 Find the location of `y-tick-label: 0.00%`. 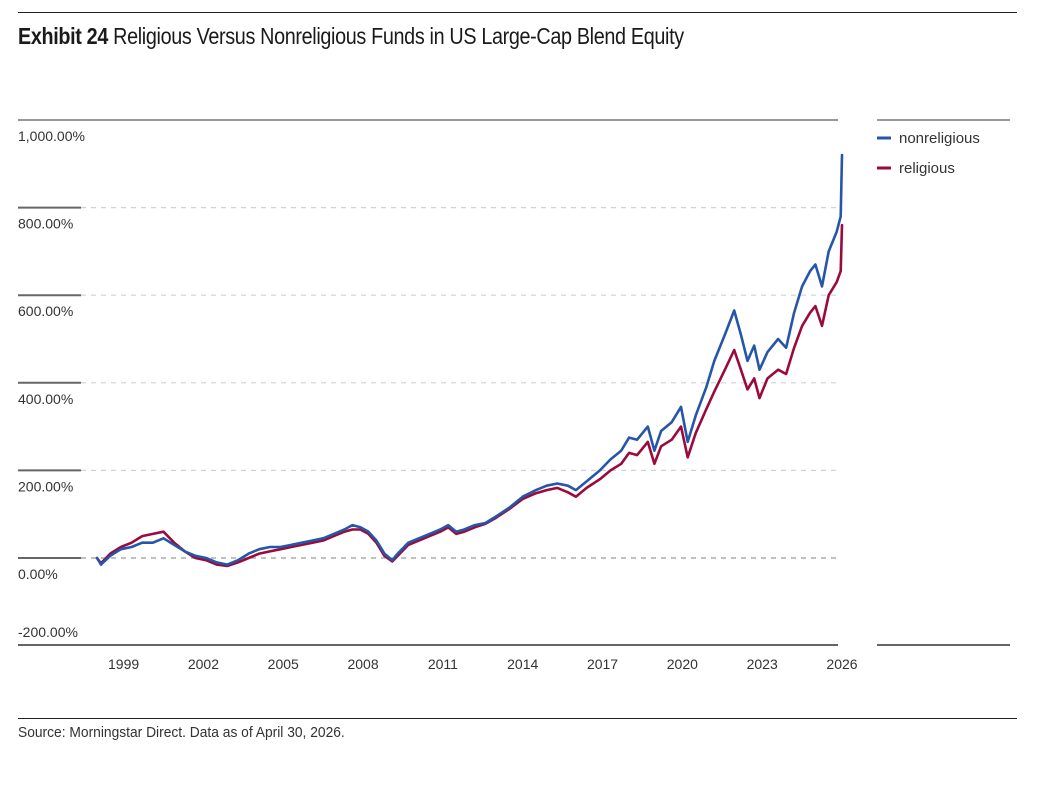

y-tick-label: 0.00% is located at coordinates (38, 574).